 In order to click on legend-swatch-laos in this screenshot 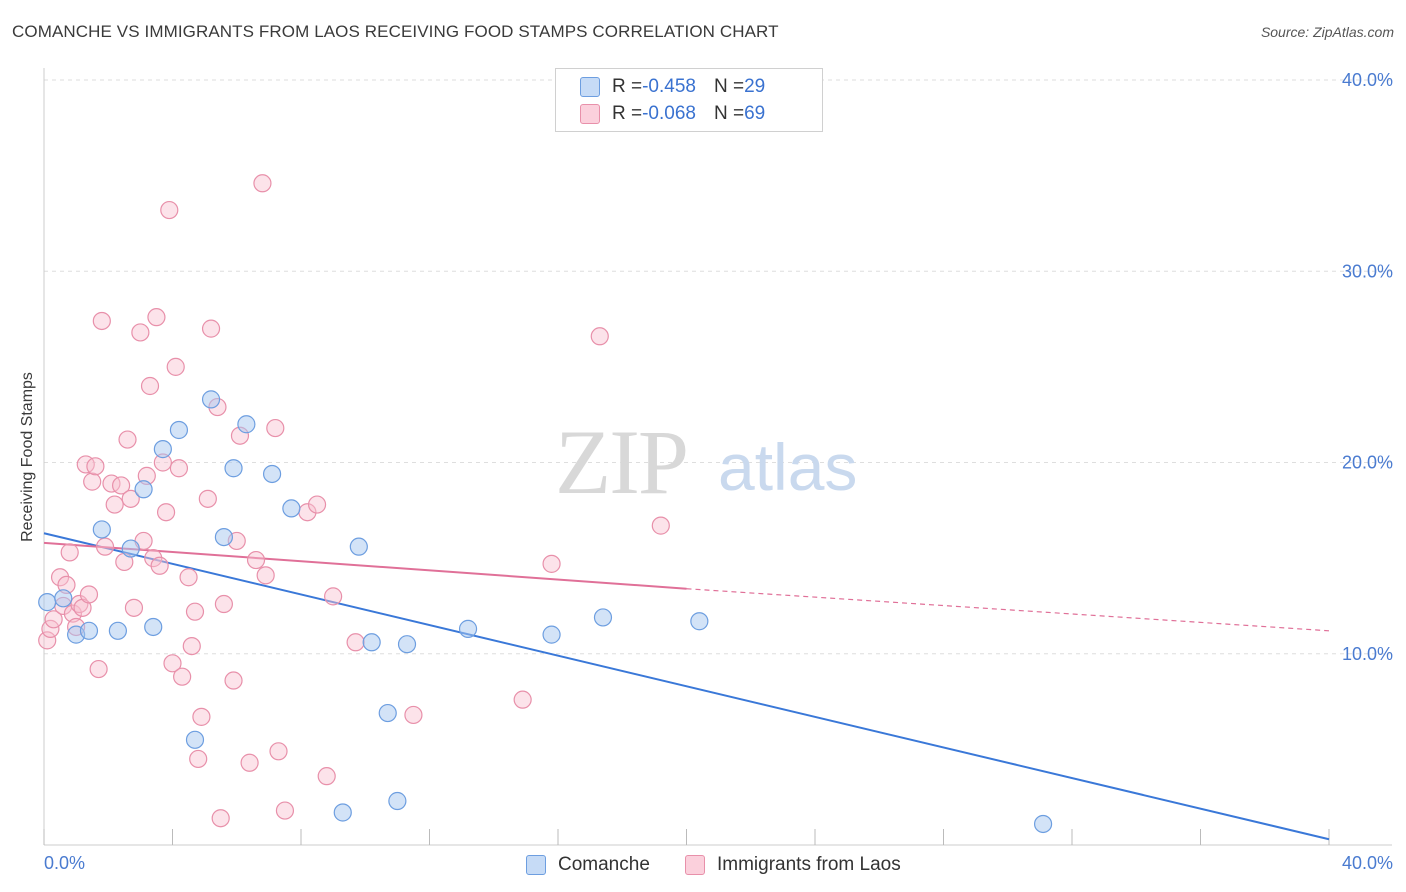, I will do `click(590, 114)`.